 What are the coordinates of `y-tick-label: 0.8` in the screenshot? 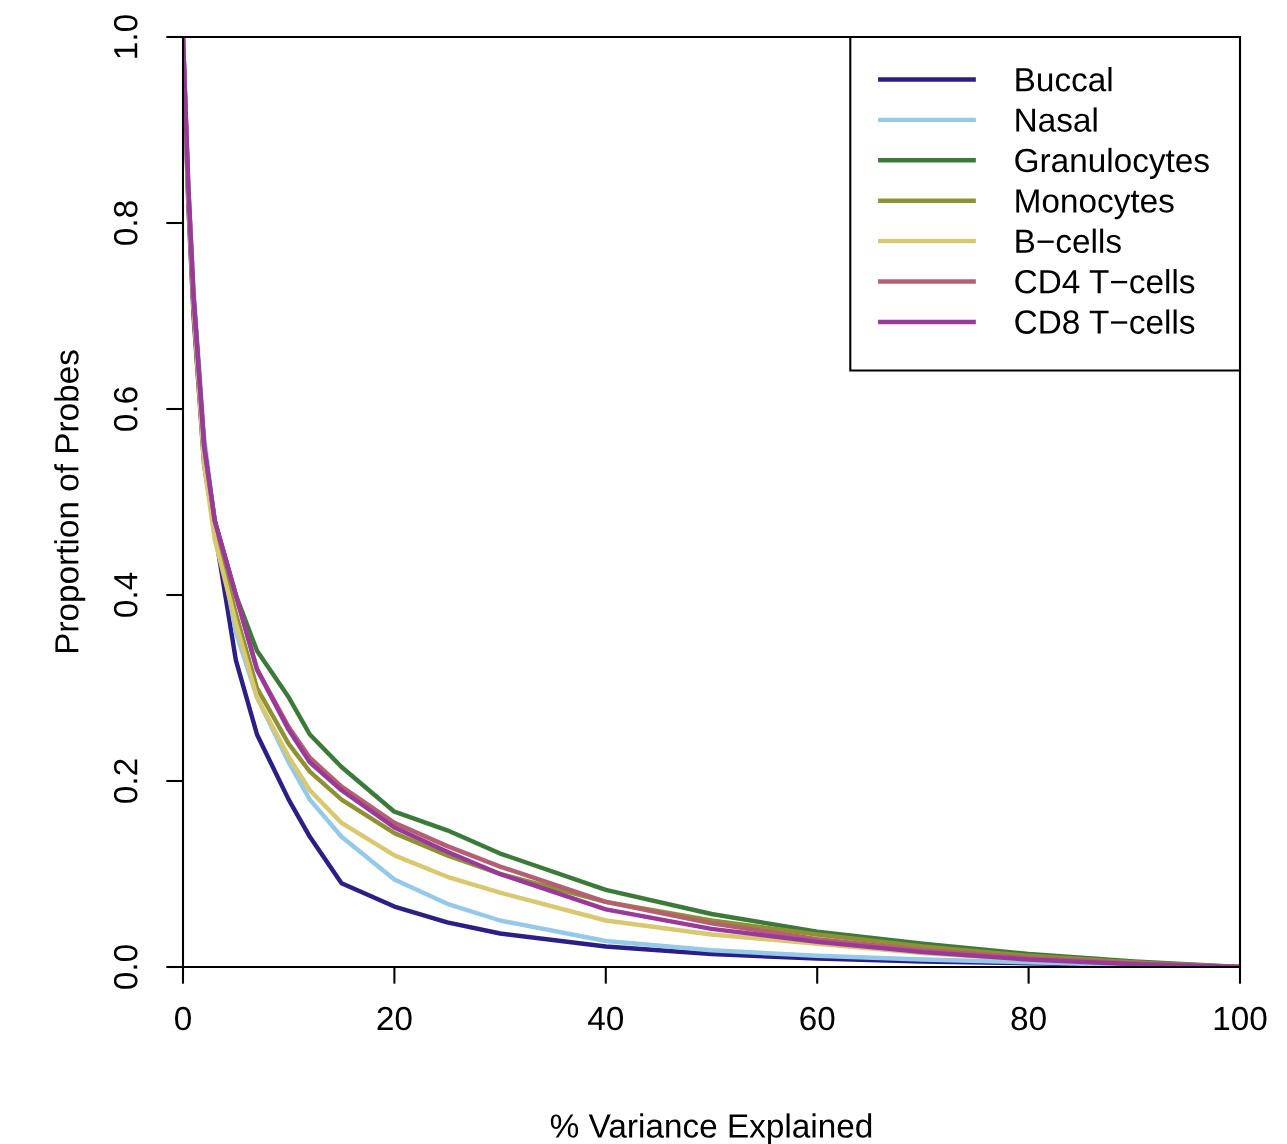 It's located at (125, 223).